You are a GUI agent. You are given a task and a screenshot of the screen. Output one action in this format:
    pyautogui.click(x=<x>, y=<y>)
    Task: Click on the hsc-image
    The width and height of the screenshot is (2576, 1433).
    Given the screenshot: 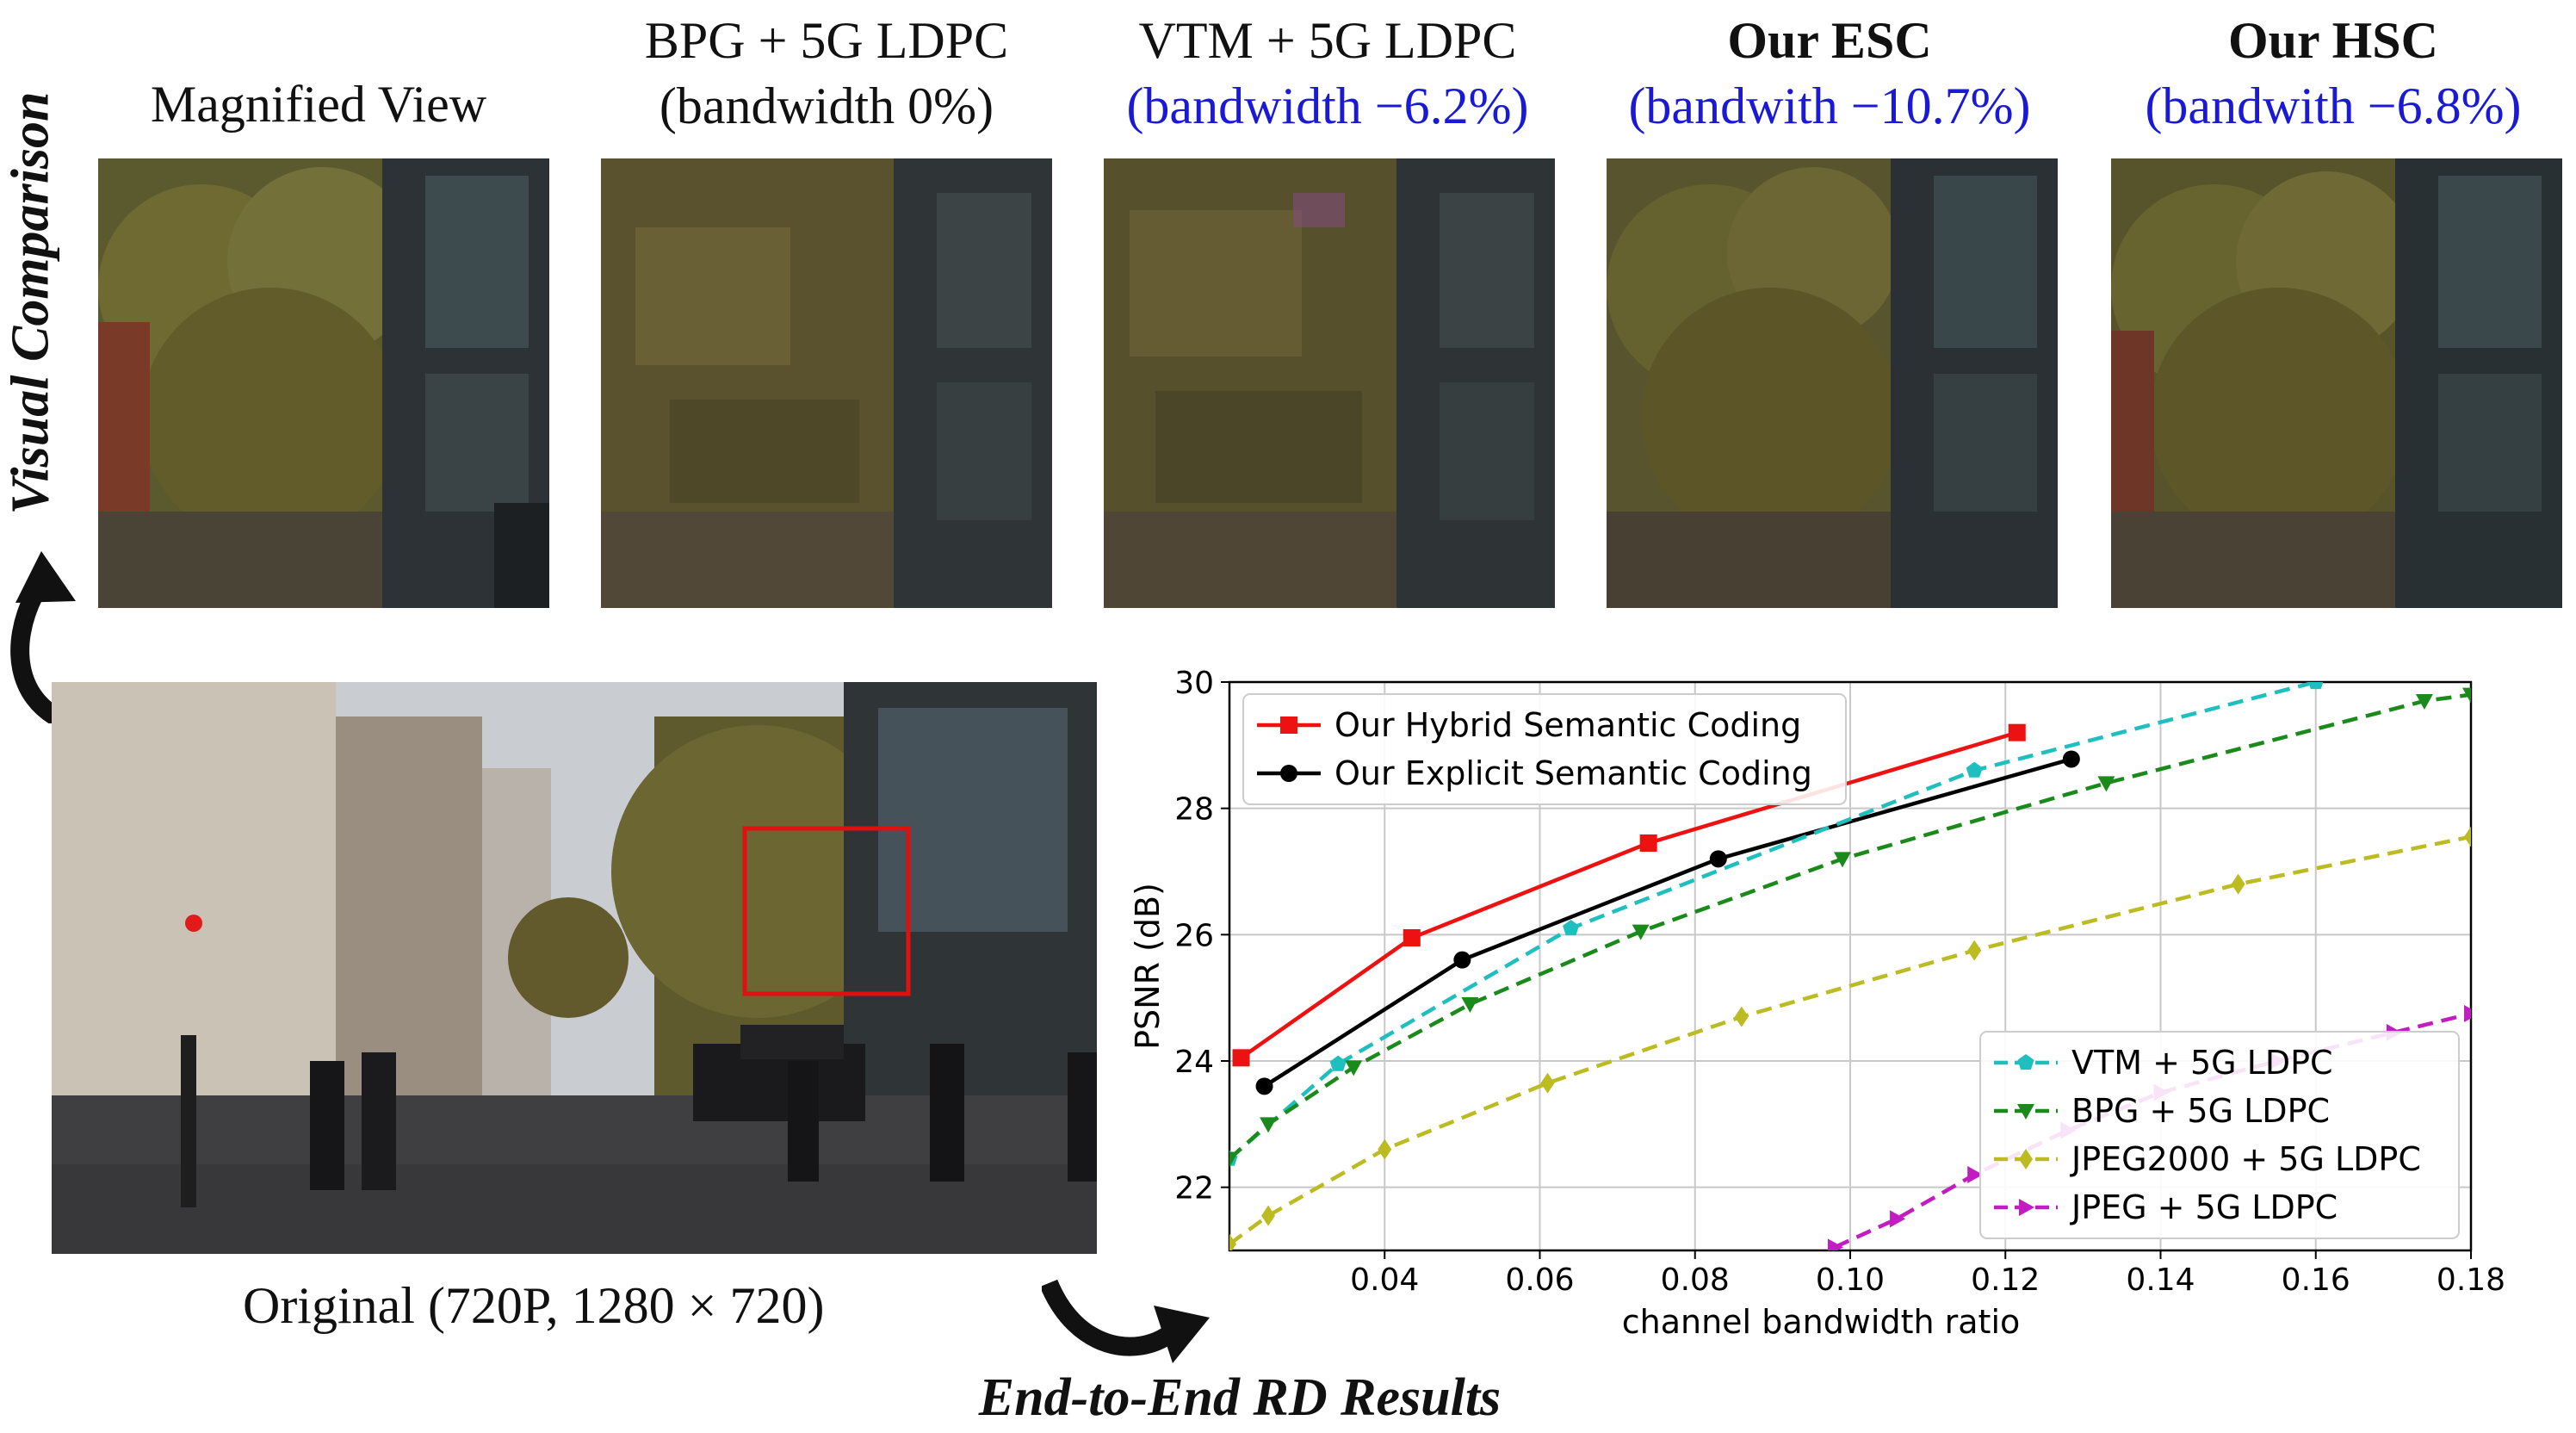 What is the action you would take?
    pyautogui.click(x=2336, y=383)
    